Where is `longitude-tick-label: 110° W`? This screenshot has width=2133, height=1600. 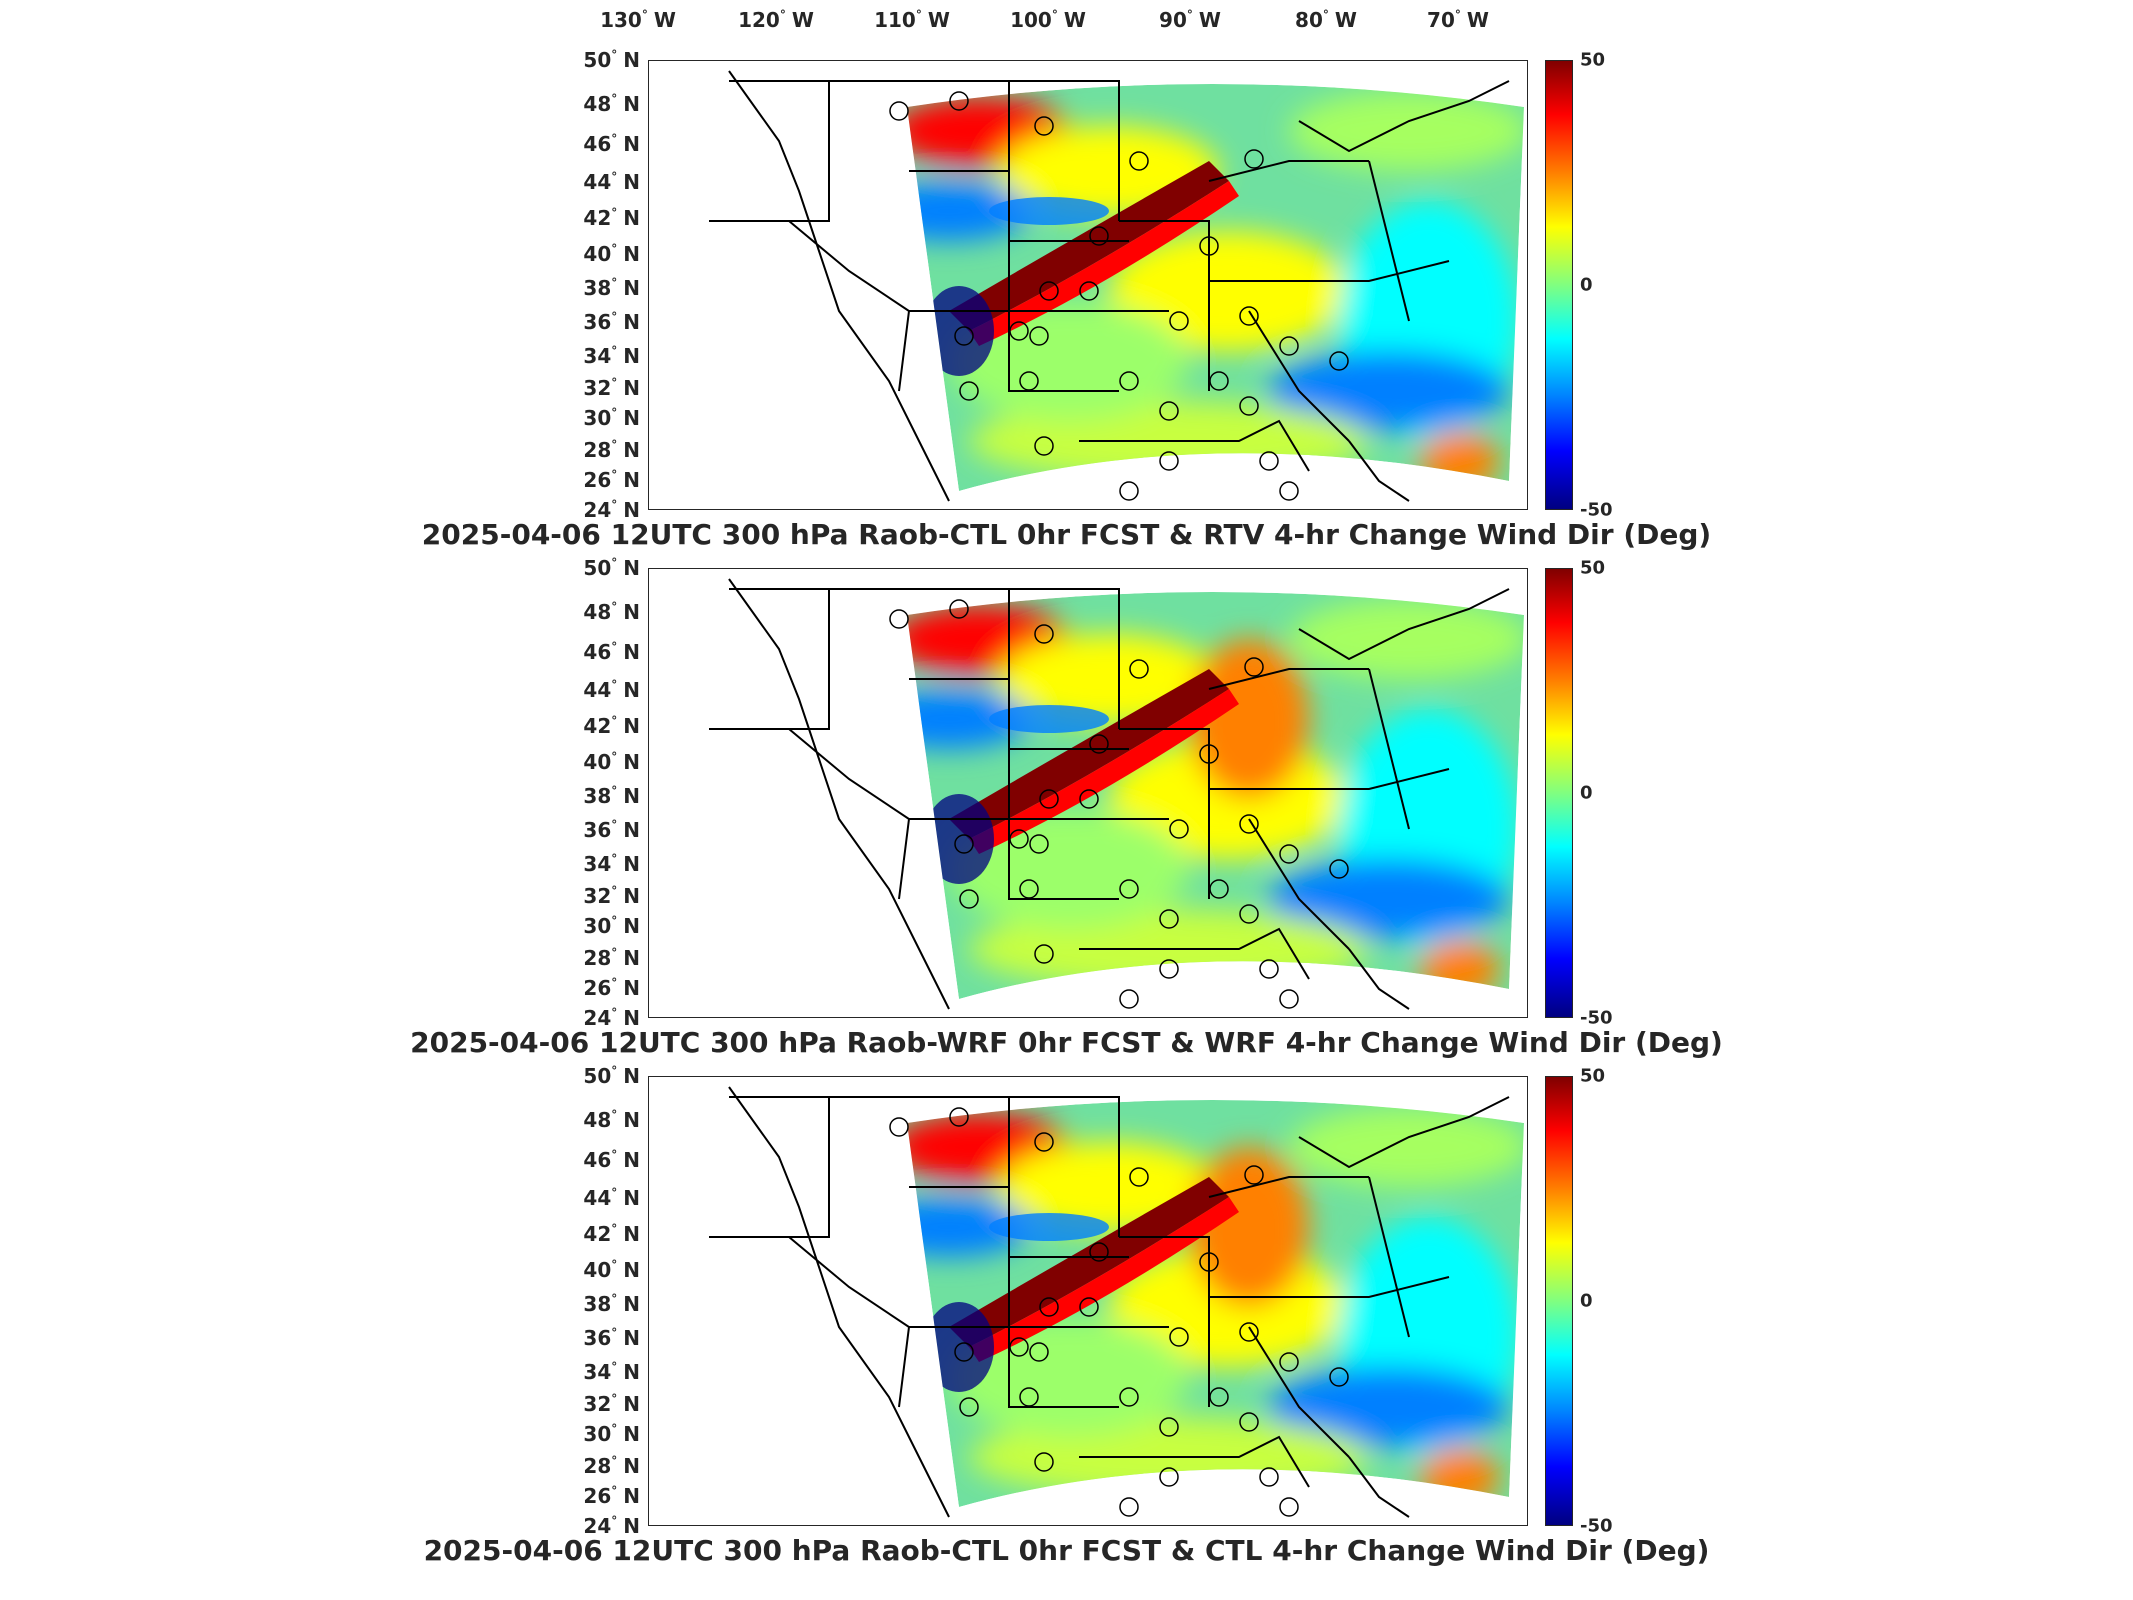 longitude-tick-label: 110° W is located at coordinates (912, 20).